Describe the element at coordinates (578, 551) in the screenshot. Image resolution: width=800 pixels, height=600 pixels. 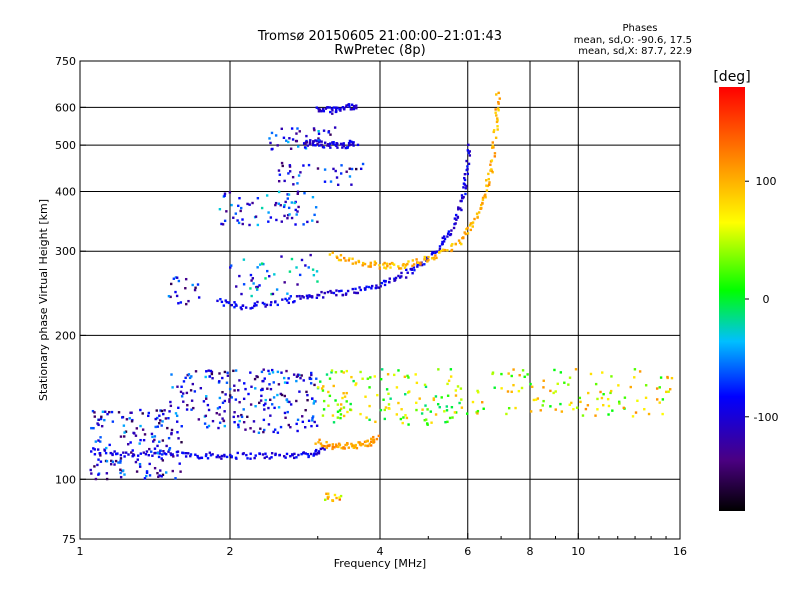
I see `x-tick-label: 10` at that location.